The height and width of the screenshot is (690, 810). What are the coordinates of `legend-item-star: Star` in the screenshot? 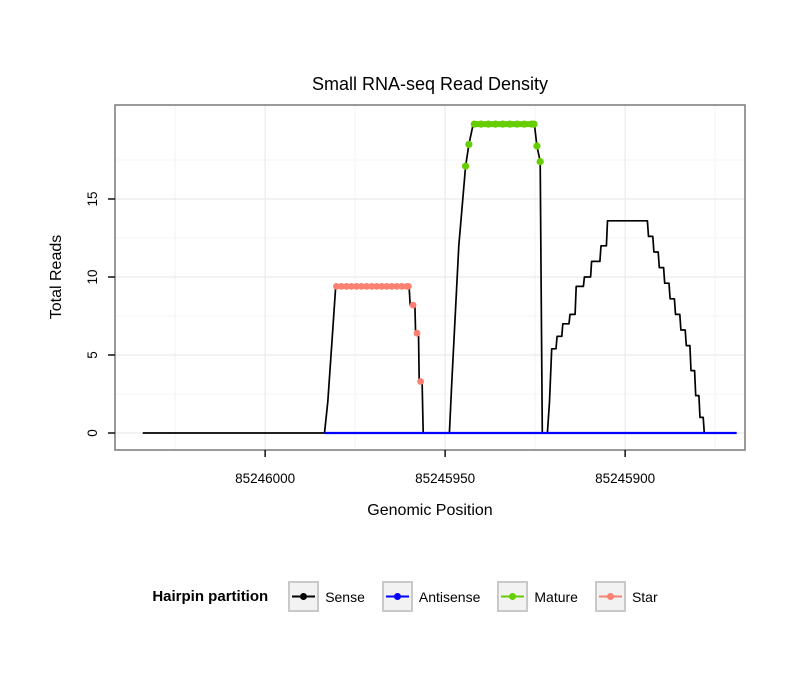 It's located at (626, 596).